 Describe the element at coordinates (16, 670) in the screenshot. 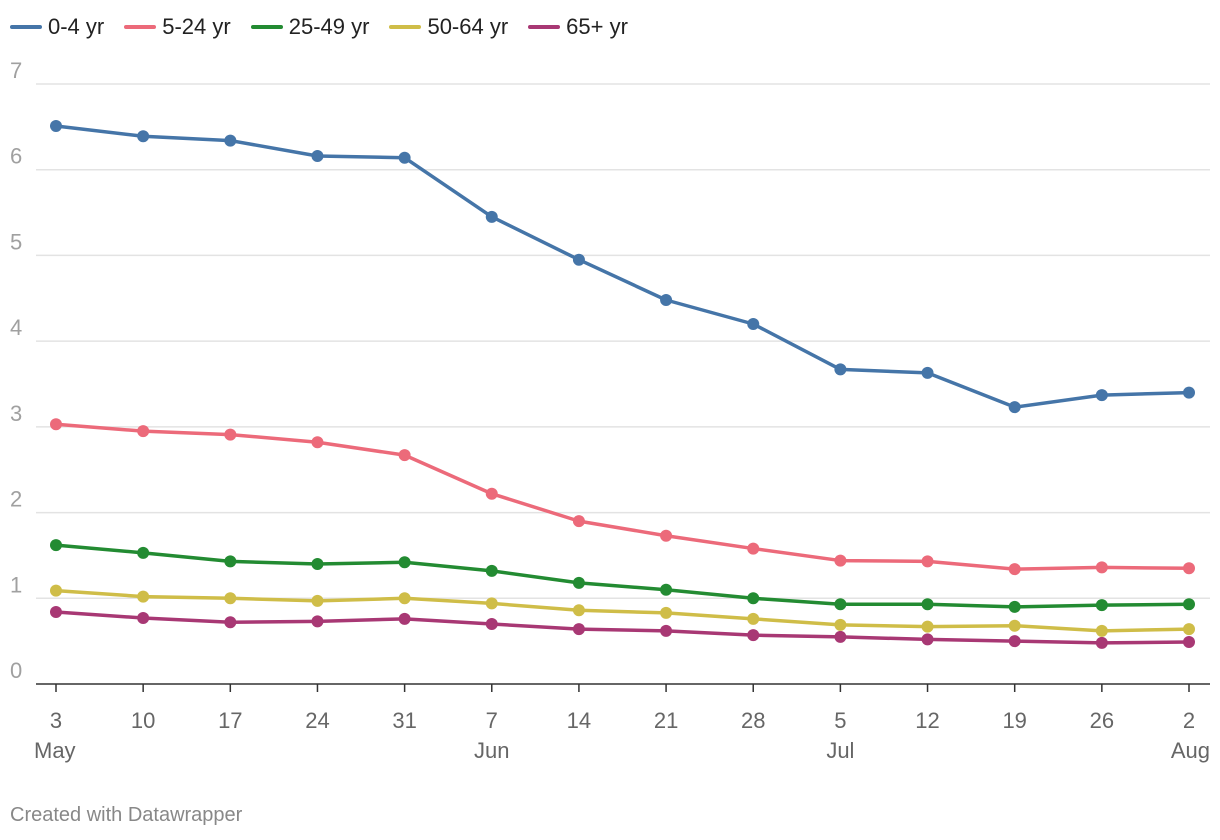

I see `y-tick-label: 0` at that location.